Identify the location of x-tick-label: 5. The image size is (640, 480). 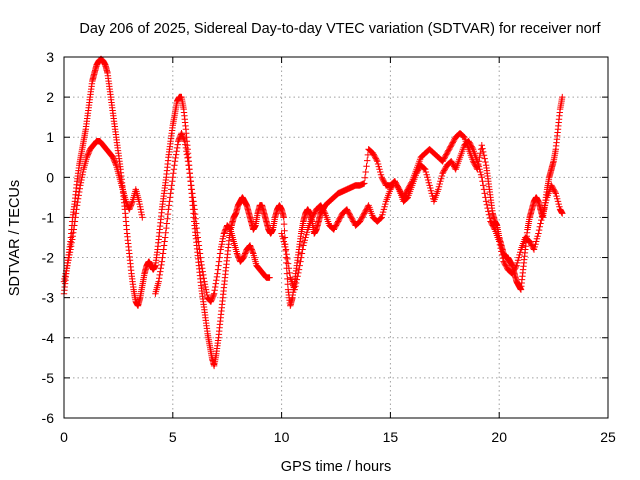
(173, 437).